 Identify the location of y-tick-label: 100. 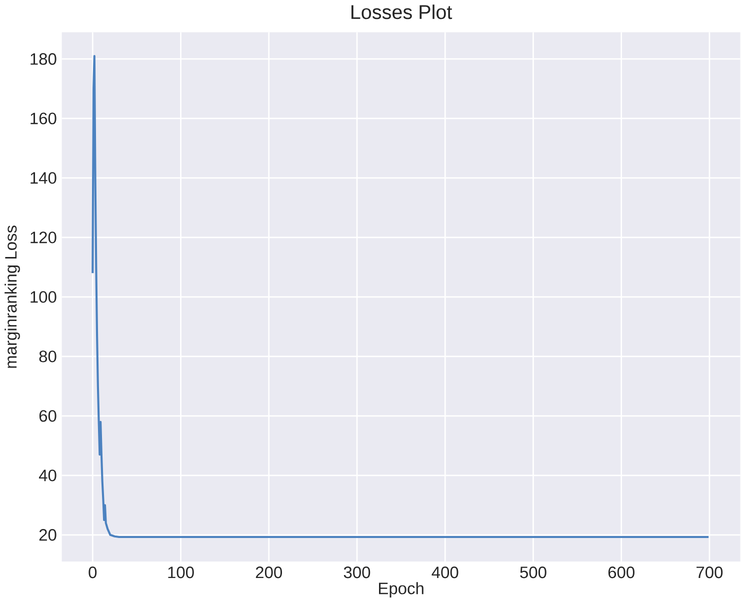
(43, 297).